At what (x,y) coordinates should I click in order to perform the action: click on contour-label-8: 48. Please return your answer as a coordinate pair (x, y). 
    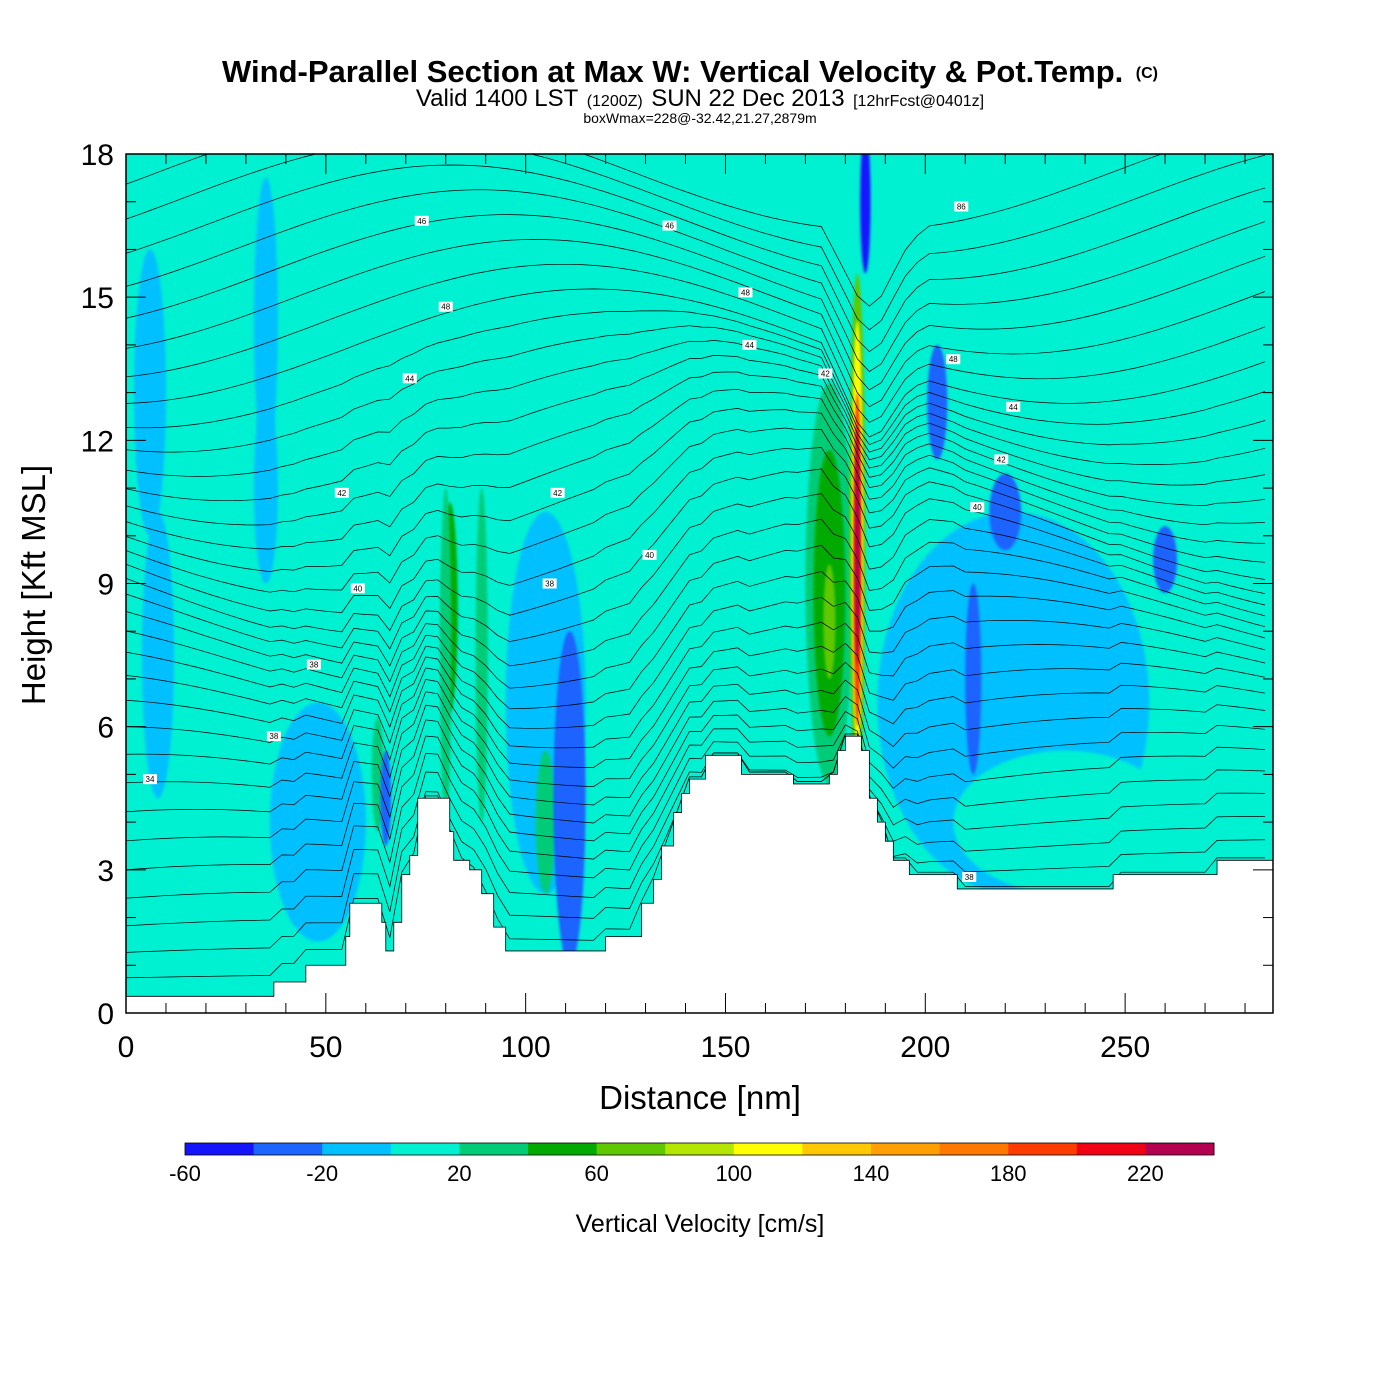
    Looking at the image, I should click on (953, 359).